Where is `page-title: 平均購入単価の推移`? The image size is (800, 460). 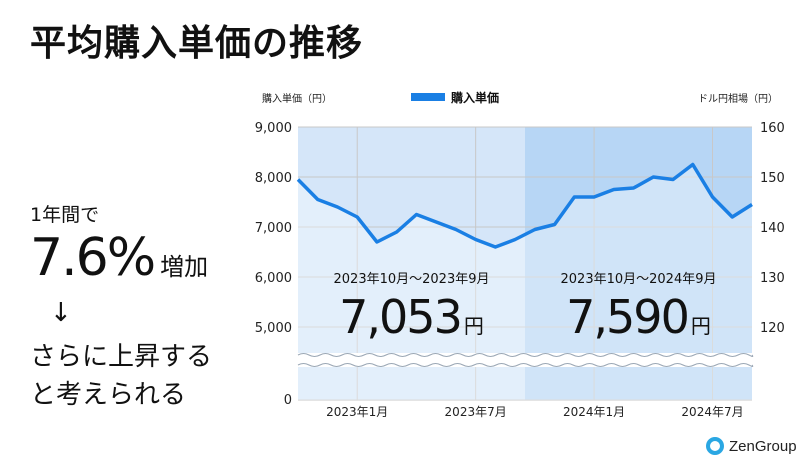
page-title: 平均購入単価の推移 is located at coordinates (197, 43).